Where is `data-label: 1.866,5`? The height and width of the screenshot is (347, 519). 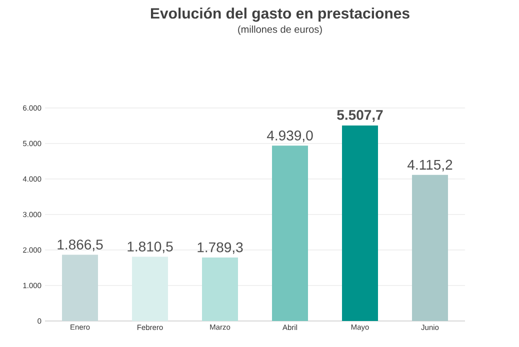 data-label: 1.866,5 is located at coordinates (80, 246).